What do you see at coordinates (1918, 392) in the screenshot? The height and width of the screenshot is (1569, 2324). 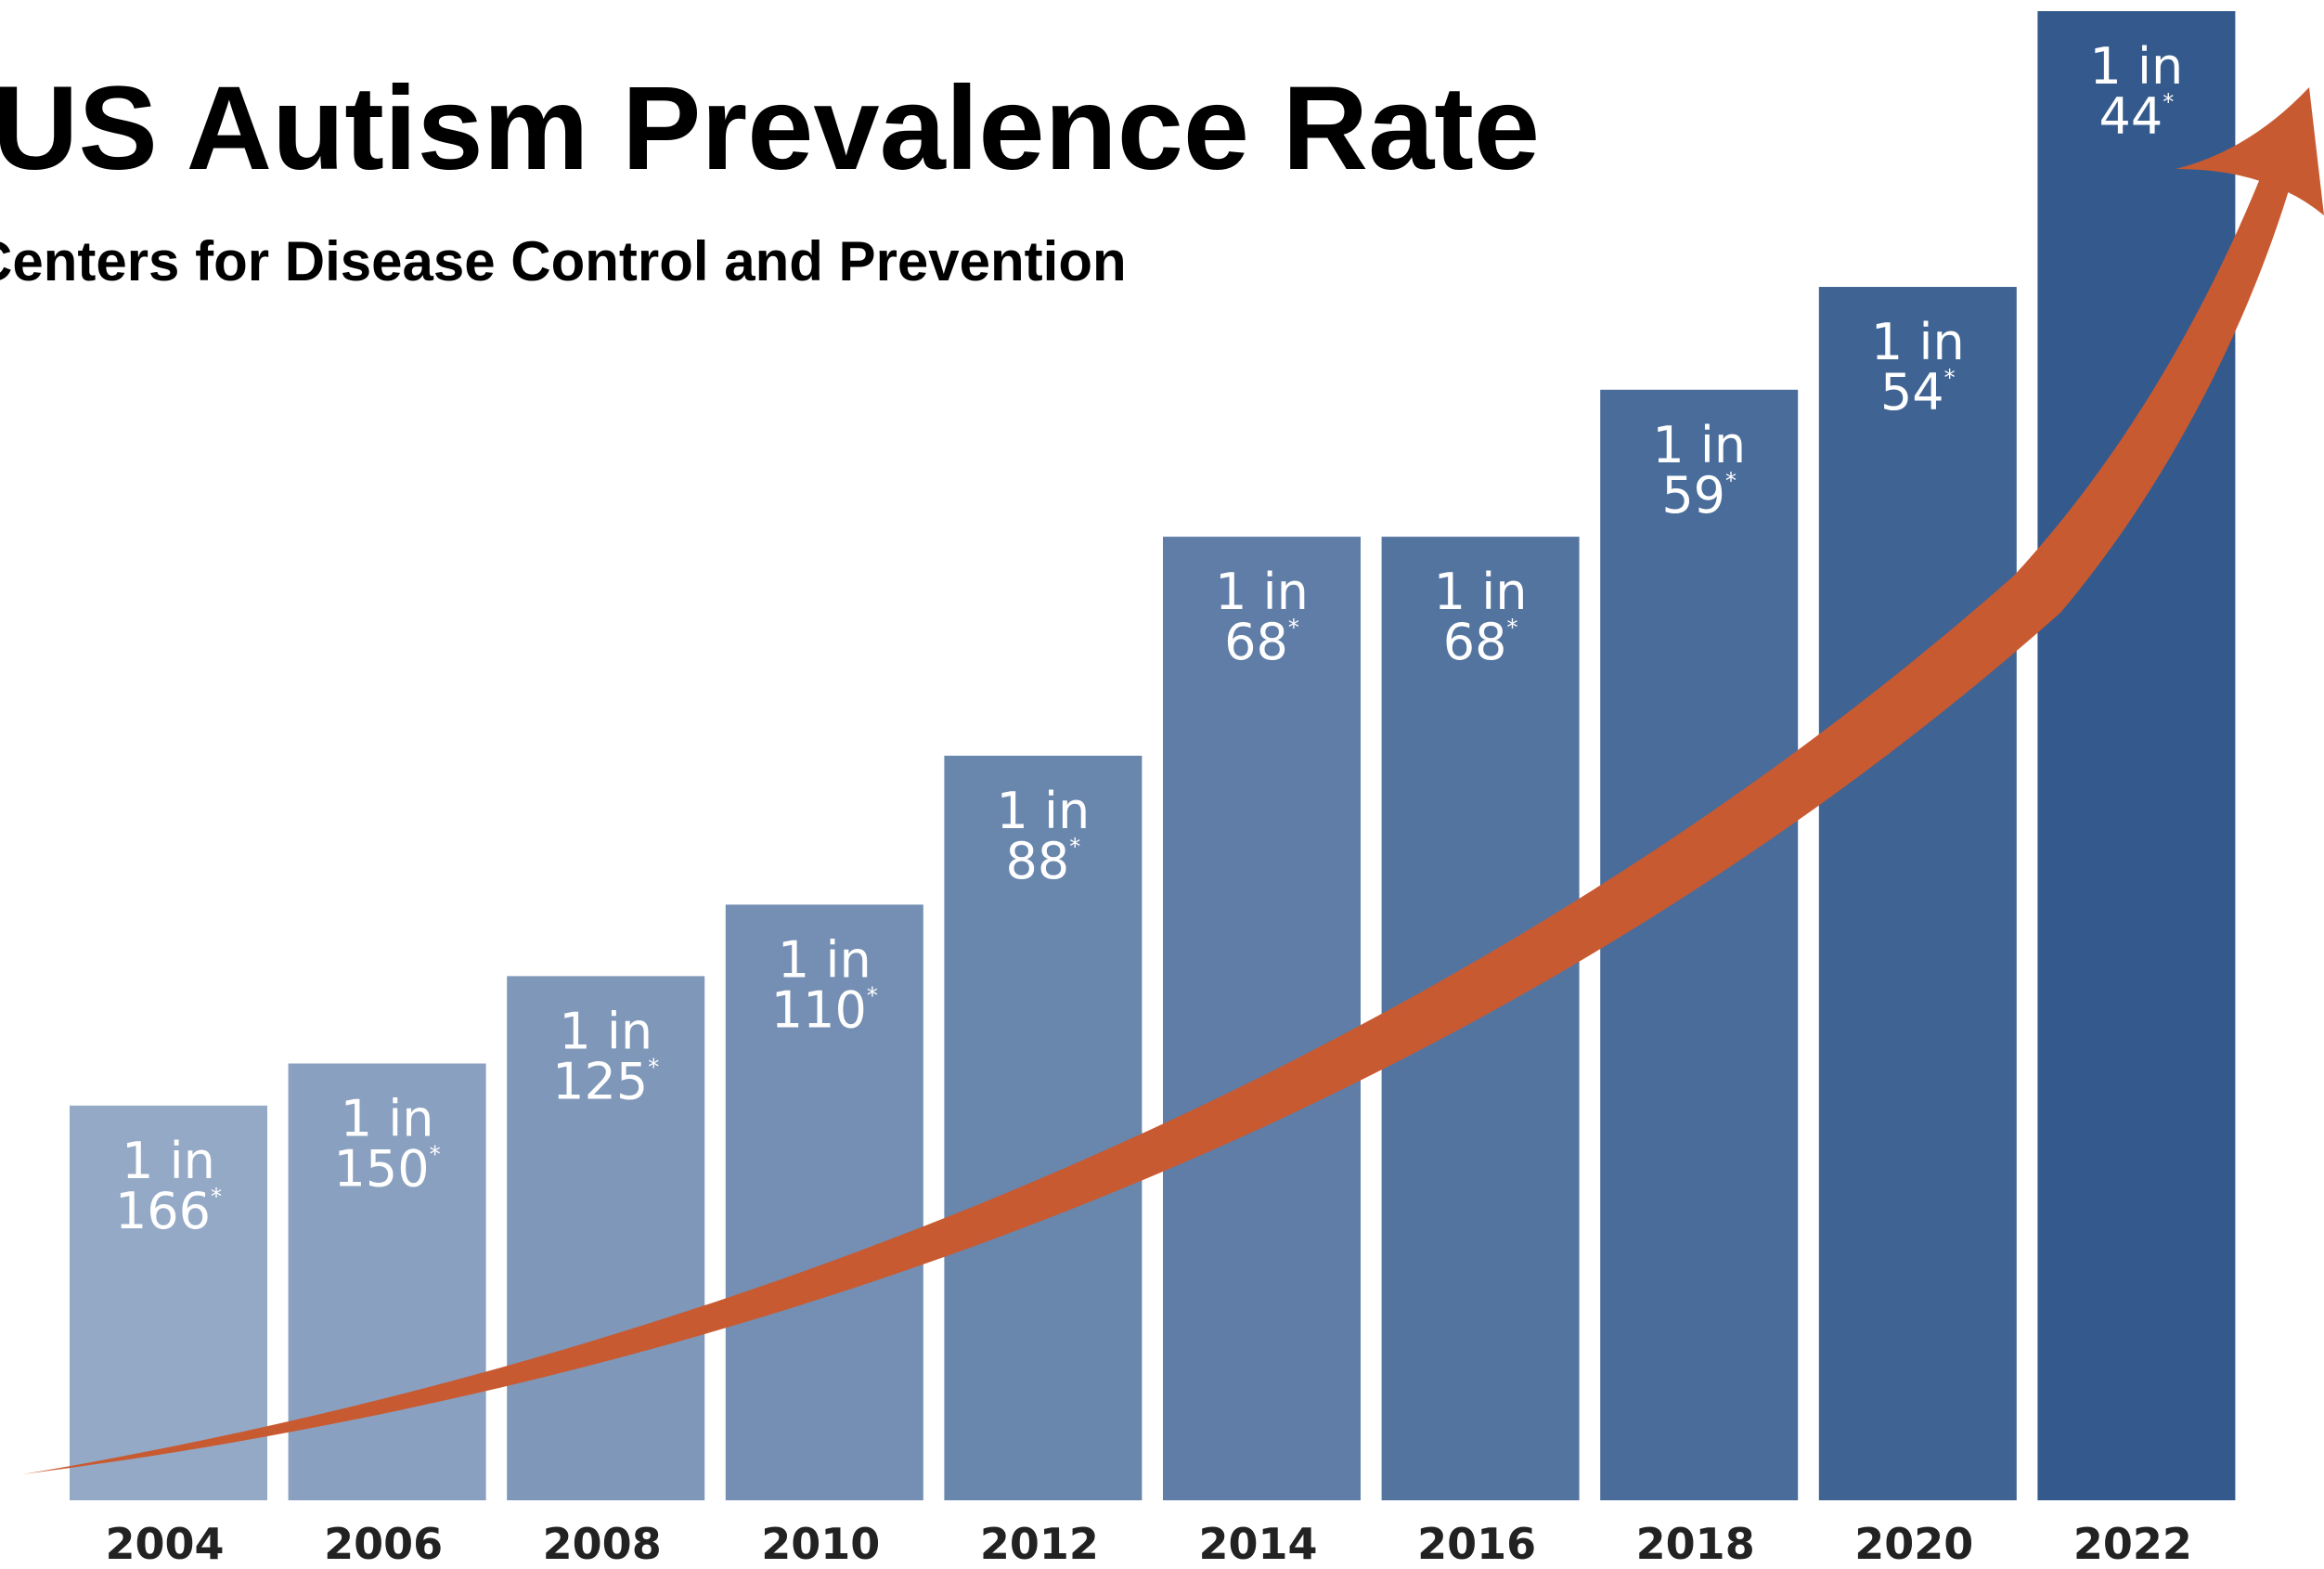 I see `bar-label-value-2020: 54*` at bounding box center [1918, 392].